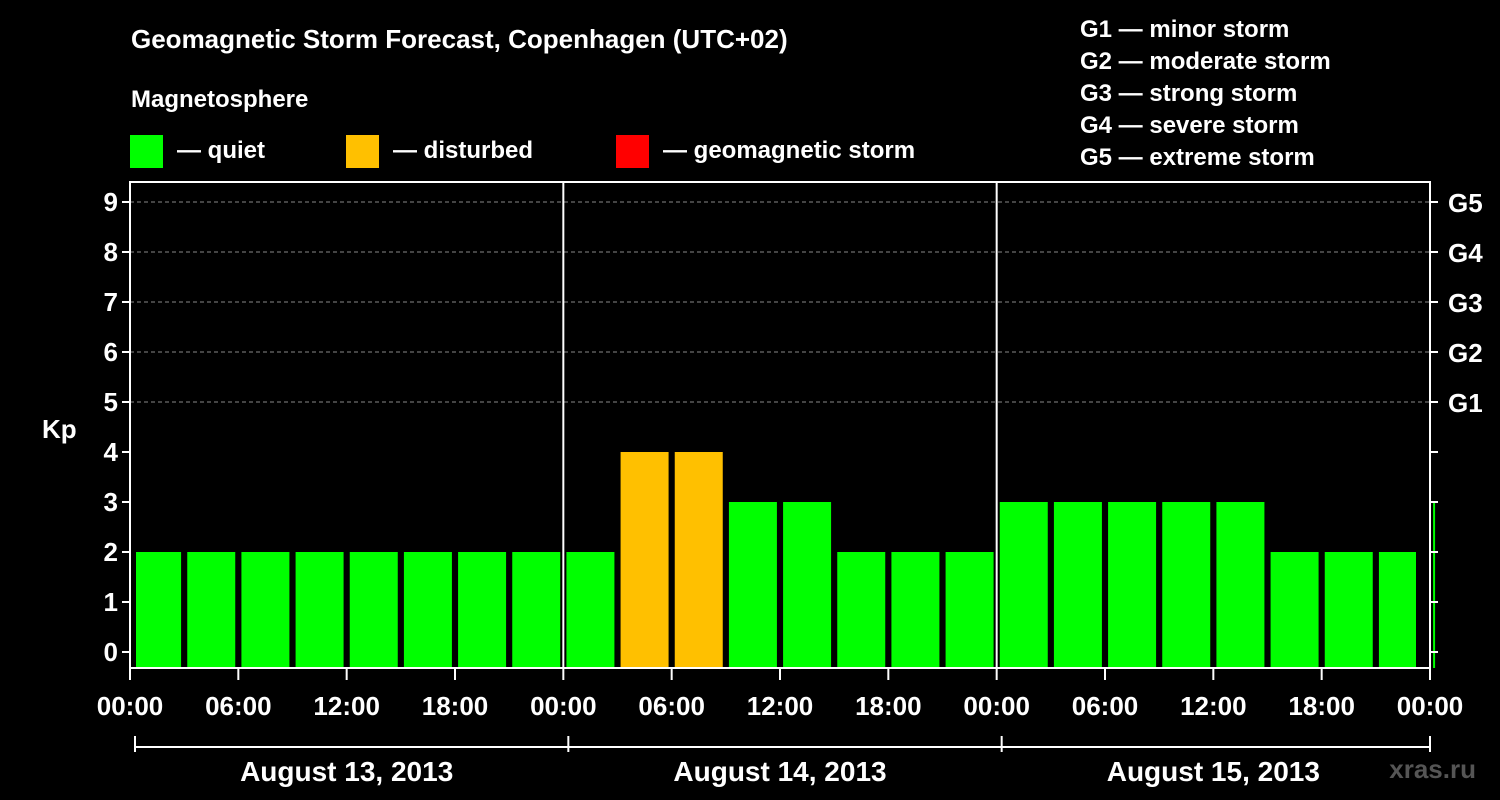 Image resolution: width=1500 pixels, height=800 pixels. Describe the element at coordinates (111, 652) in the screenshot. I see `y-tick-label: 0` at that location.